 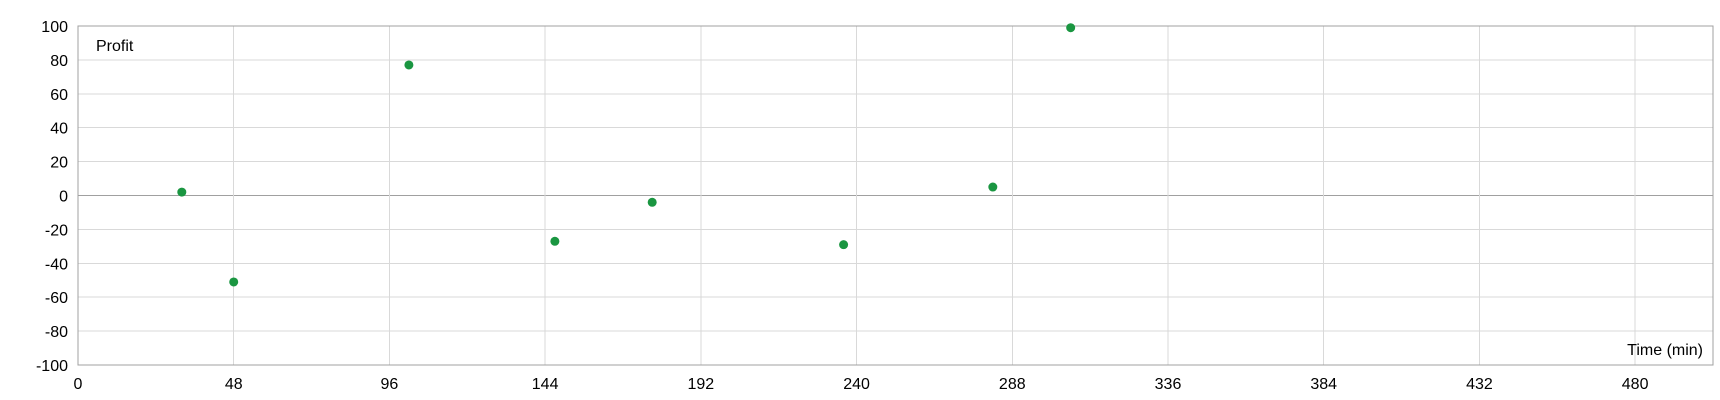 What do you see at coordinates (59, 129) in the screenshot?
I see `y-tick-label: 40` at bounding box center [59, 129].